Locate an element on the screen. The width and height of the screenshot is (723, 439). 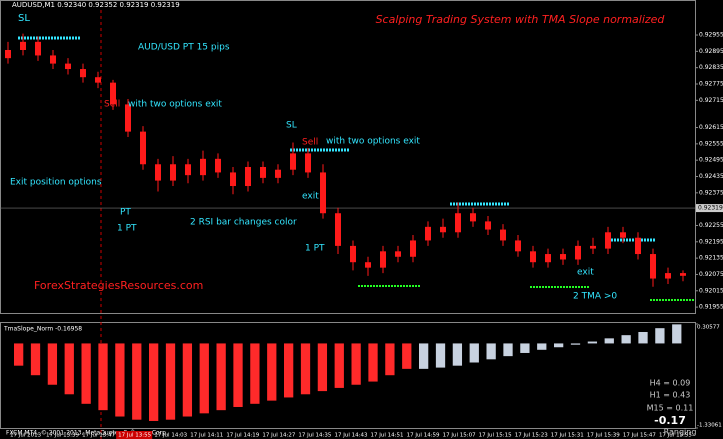
x-tick-label: 17 Jul 13:47 is located at coordinates (98, 436).